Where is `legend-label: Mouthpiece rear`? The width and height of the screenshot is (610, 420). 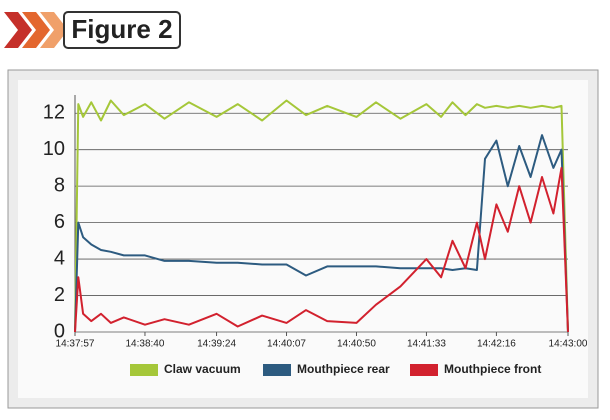 legend-label: Mouthpiece rear is located at coordinates (343, 369).